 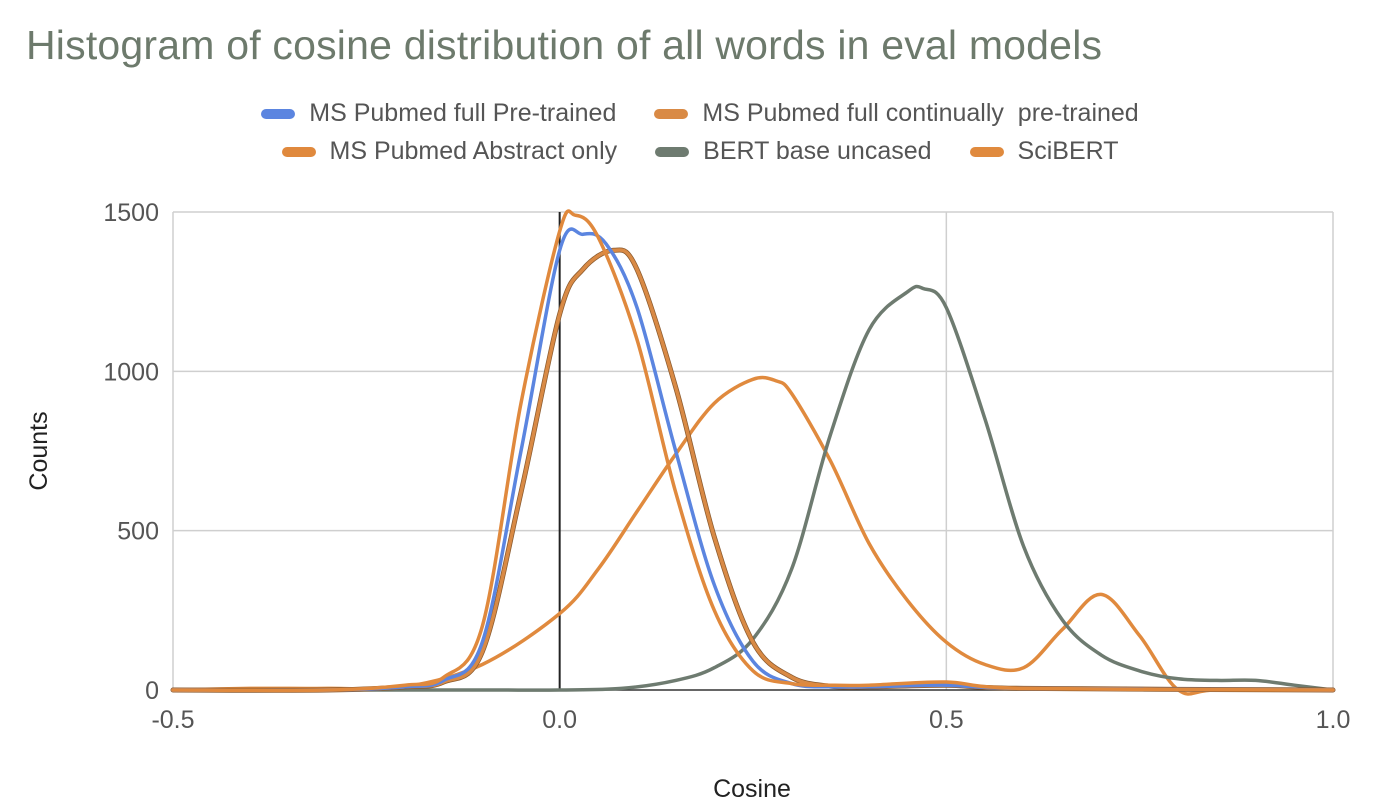 What do you see at coordinates (131, 372) in the screenshot?
I see `y-tick-label: 1000` at bounding box center [131, 372].